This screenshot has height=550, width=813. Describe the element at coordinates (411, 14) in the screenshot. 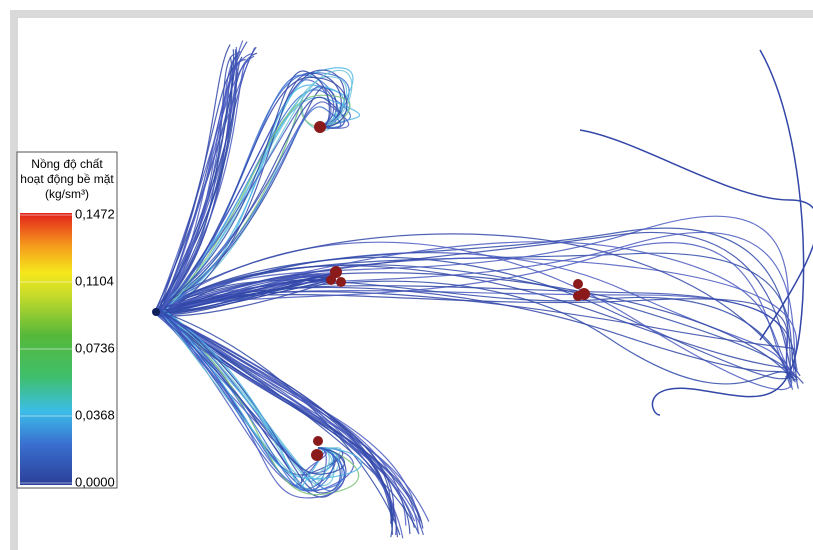

I see `frame-top` at that location.